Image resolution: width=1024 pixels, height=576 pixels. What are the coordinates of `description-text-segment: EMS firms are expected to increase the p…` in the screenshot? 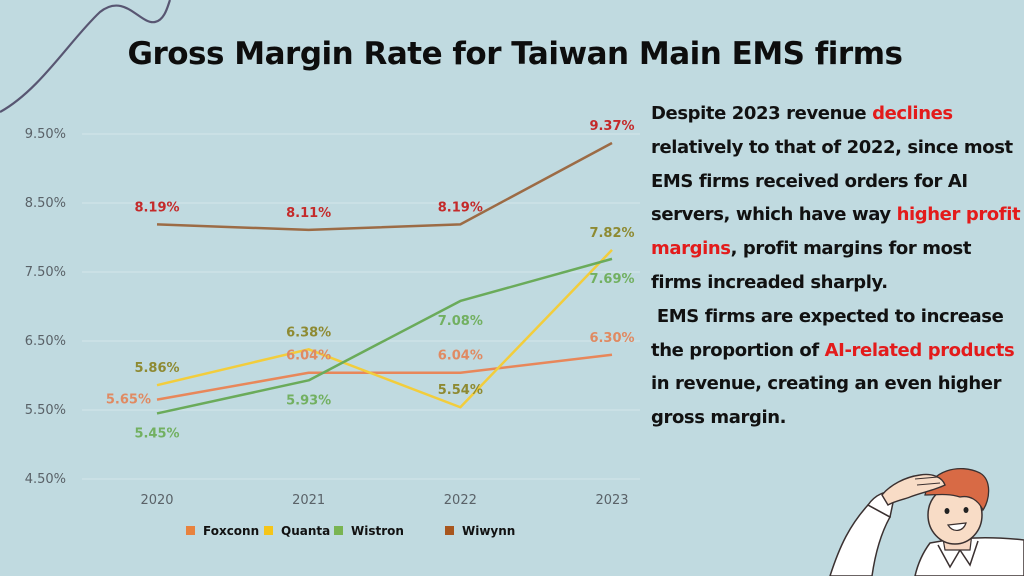 It's located at (827, 333).